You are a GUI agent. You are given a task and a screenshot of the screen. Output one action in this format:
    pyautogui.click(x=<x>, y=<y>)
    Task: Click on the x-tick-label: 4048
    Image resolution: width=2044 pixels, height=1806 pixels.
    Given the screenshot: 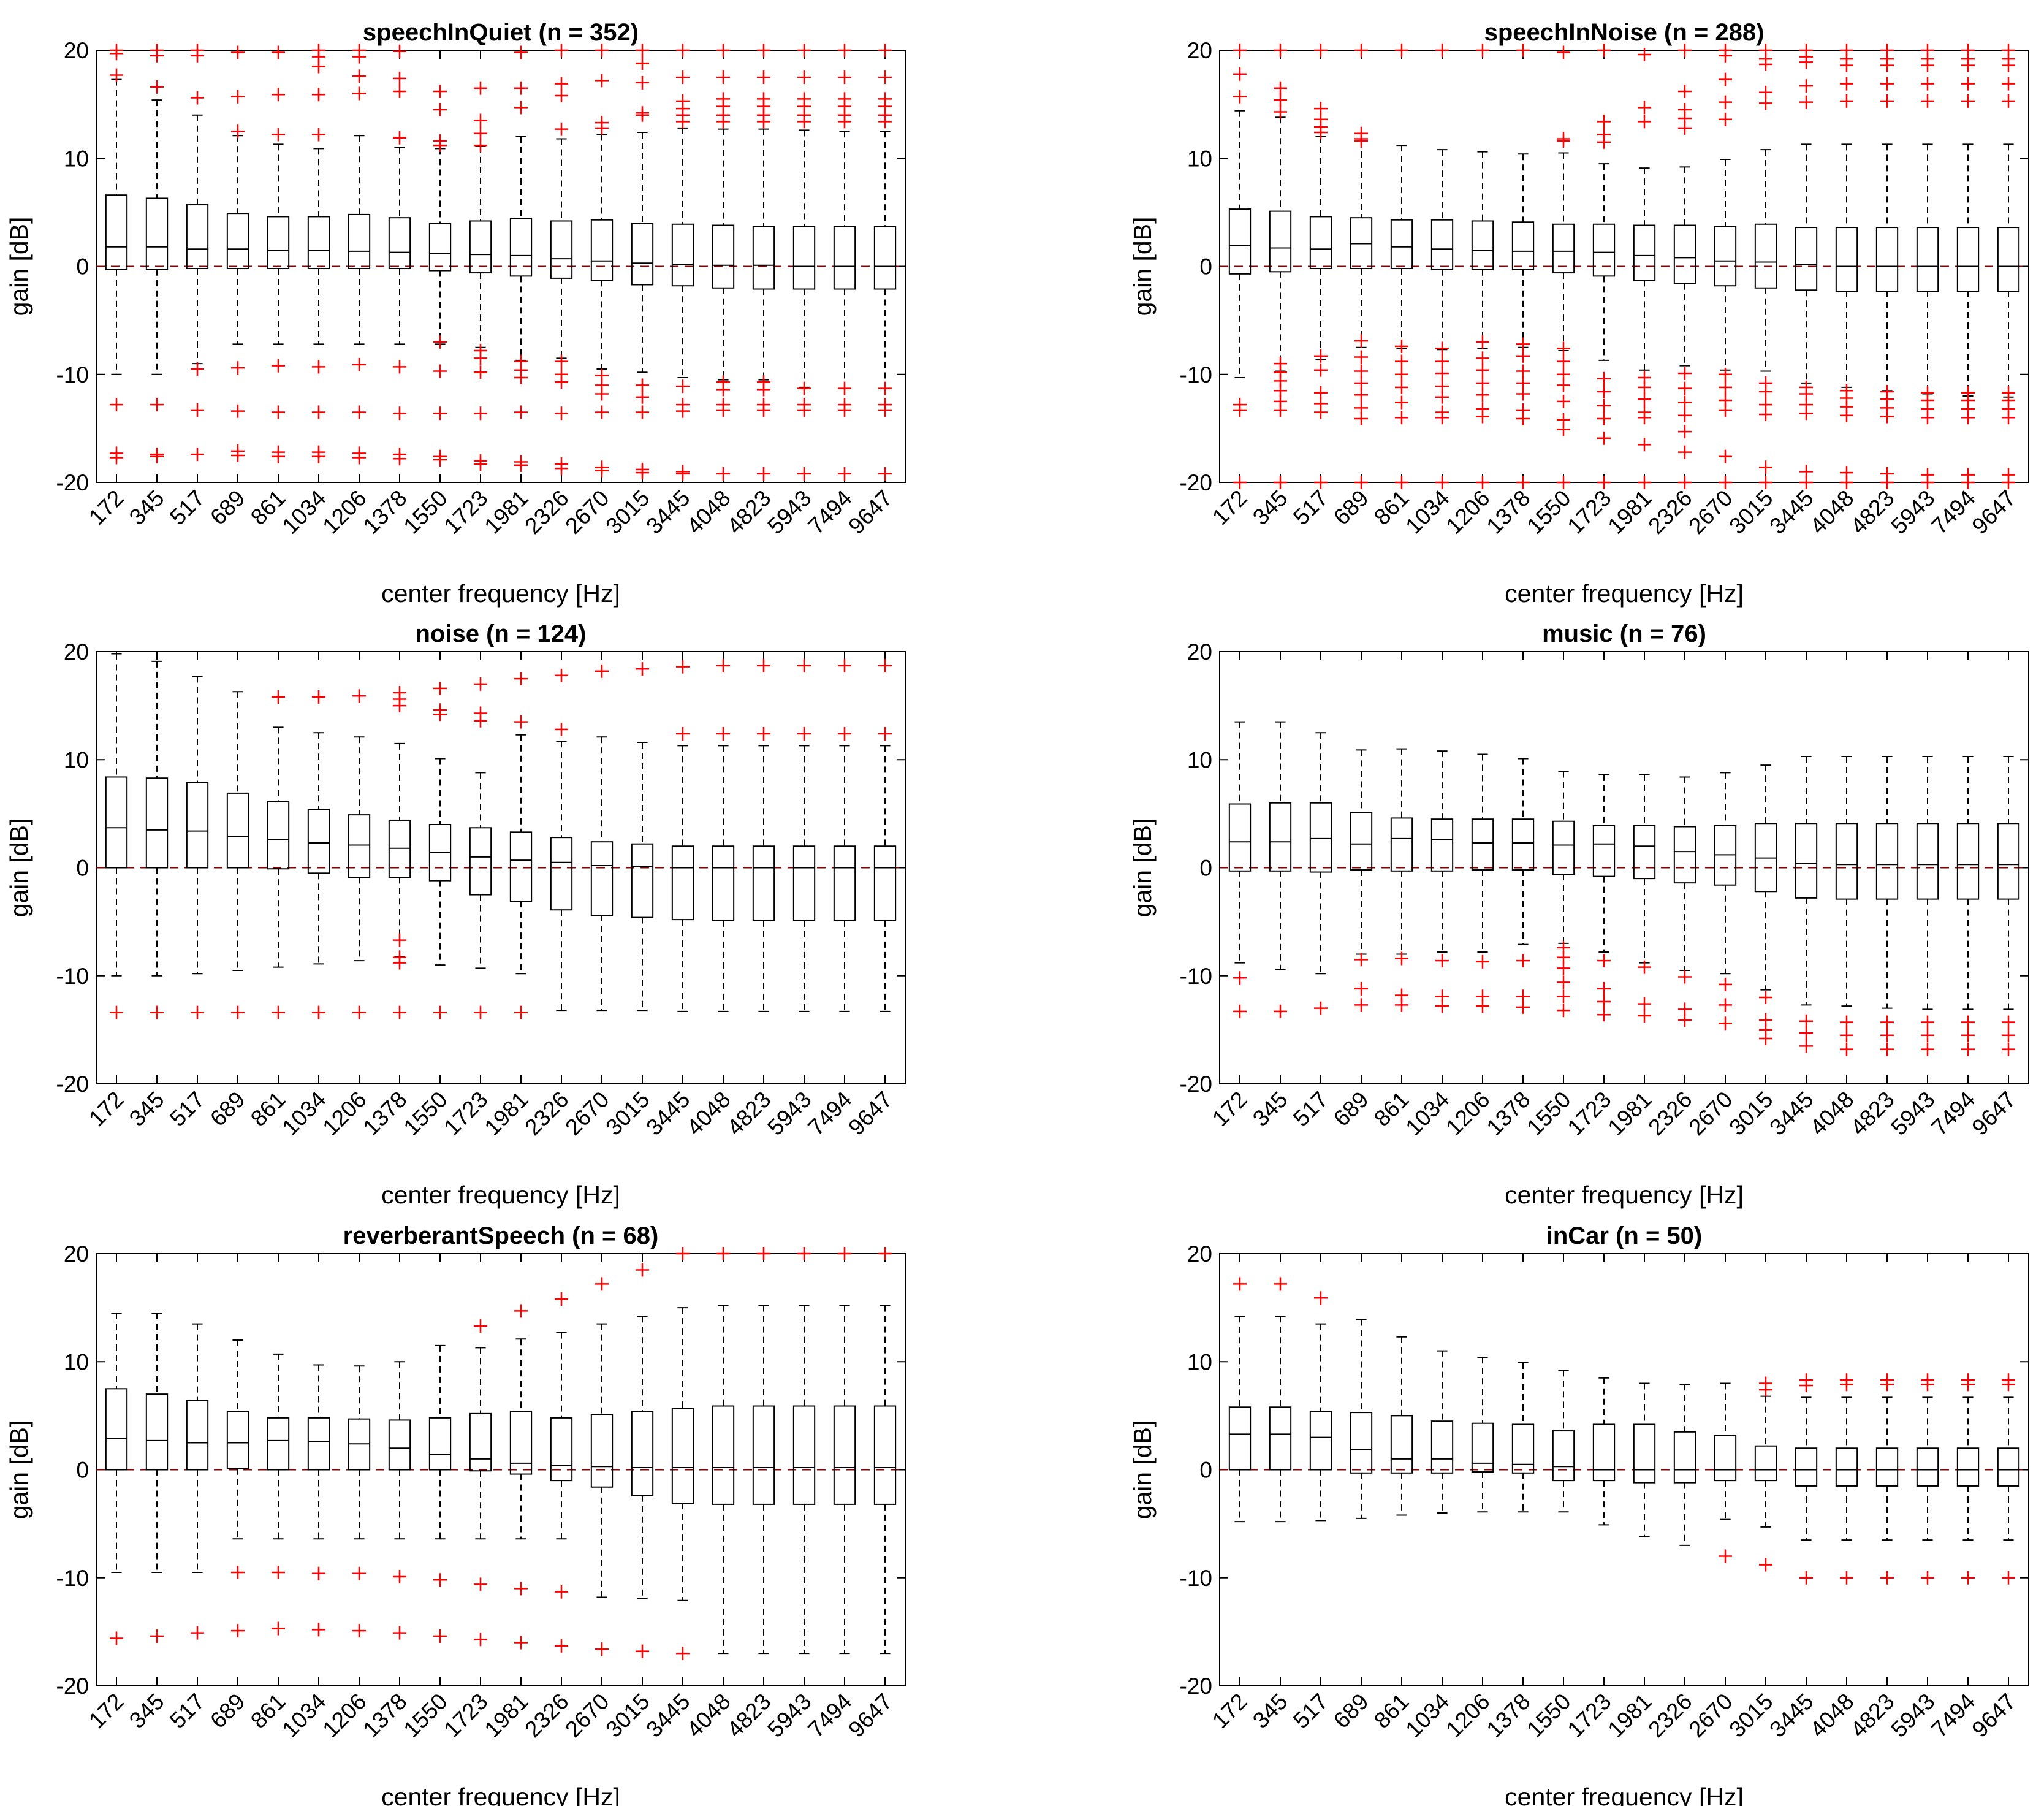 What is the action you would take?
    pyautogui.click(x=1831, y=512)
    